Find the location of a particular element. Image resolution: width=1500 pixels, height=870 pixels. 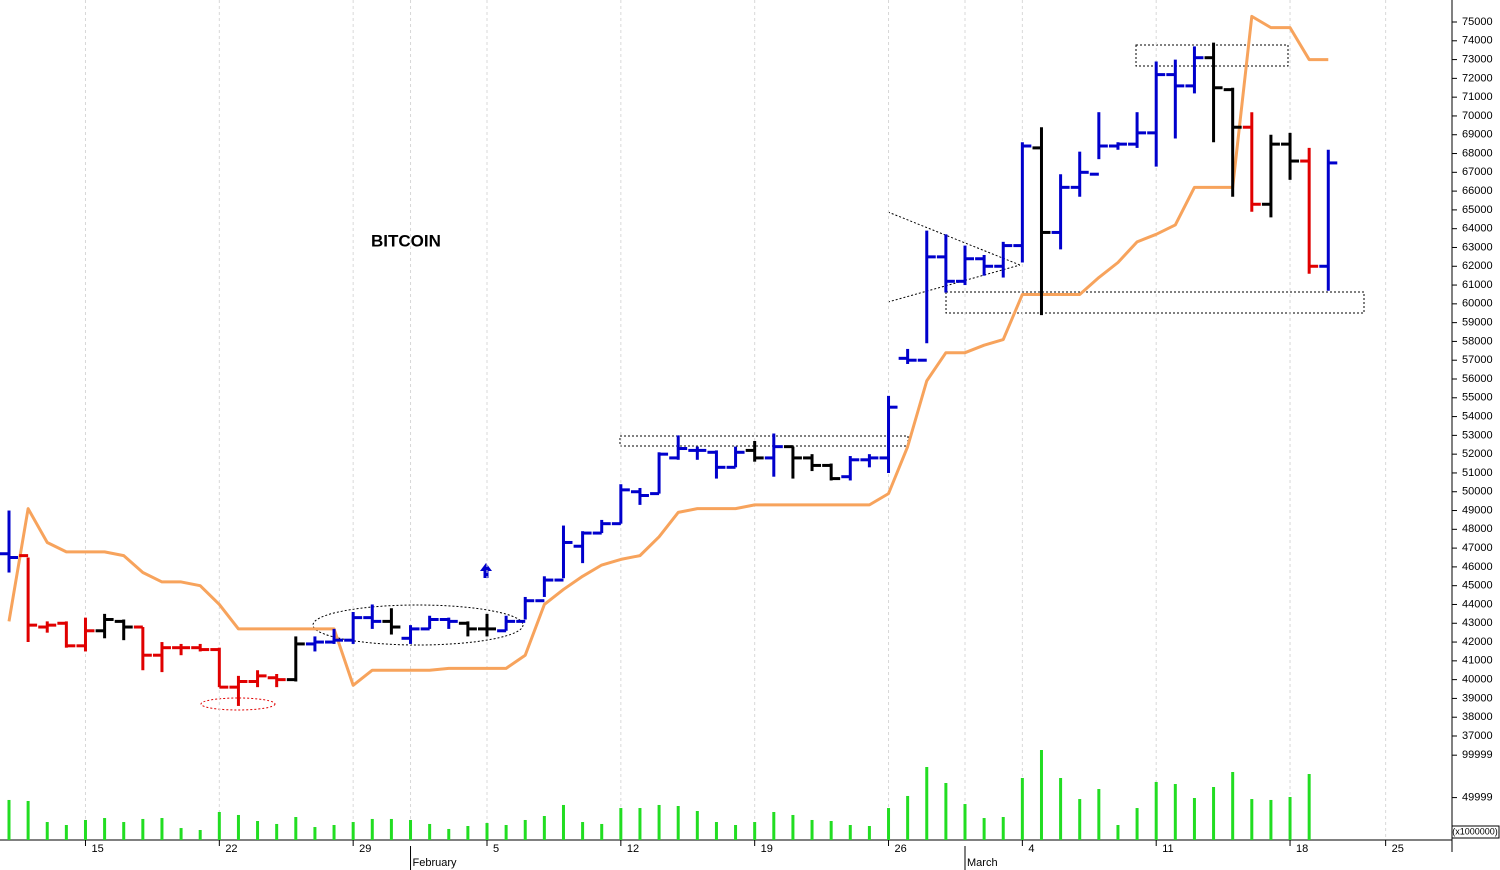

y-tick-label: 64000 is located at coordinates (1477, 229).